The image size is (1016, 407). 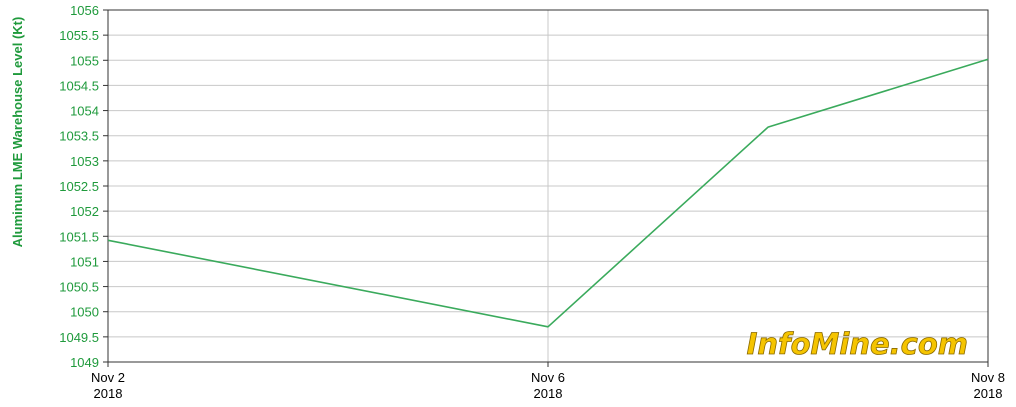 I want to click on y-tick-label: 1049.5, so click(x=79, y=337).